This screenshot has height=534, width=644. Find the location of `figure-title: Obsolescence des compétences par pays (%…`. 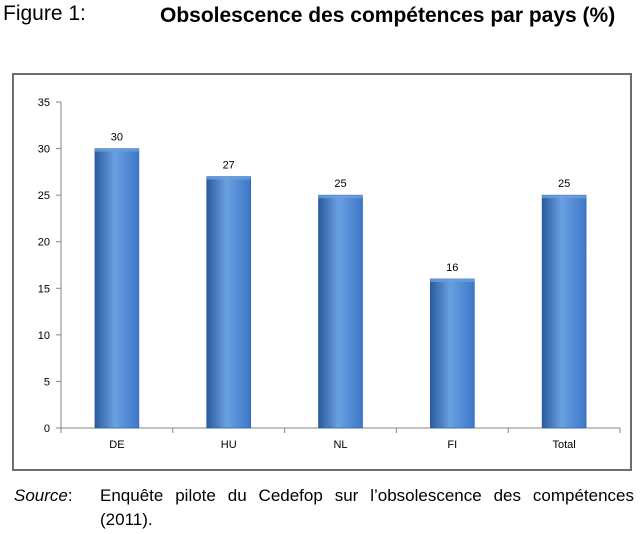

figure-title: Obsolescence des compétences par pays (%… is located at coordinates (388, 15).